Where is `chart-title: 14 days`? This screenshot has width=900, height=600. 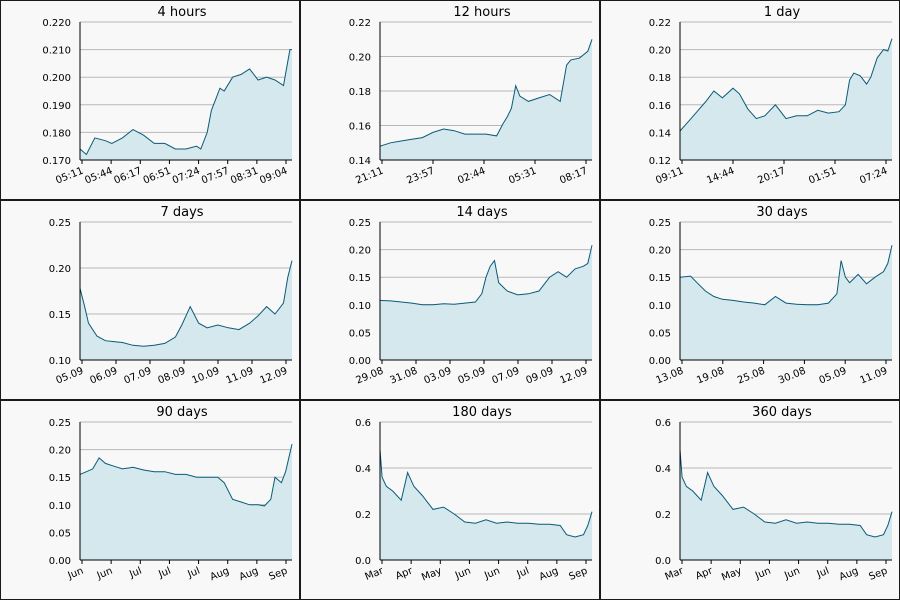 chart-title: 14 days is located at coordinates (482, 212).